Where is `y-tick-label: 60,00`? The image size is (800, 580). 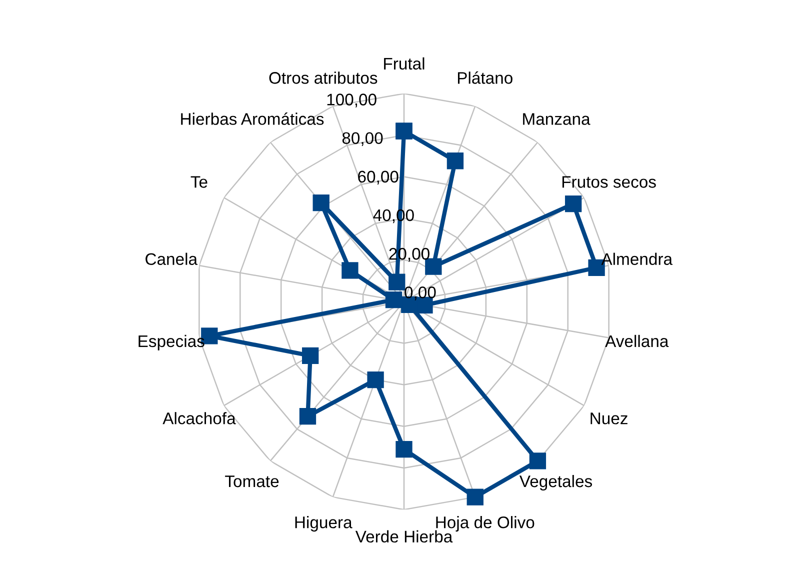
y-tick-label: 60,00 is located at coordinates (378, 177).